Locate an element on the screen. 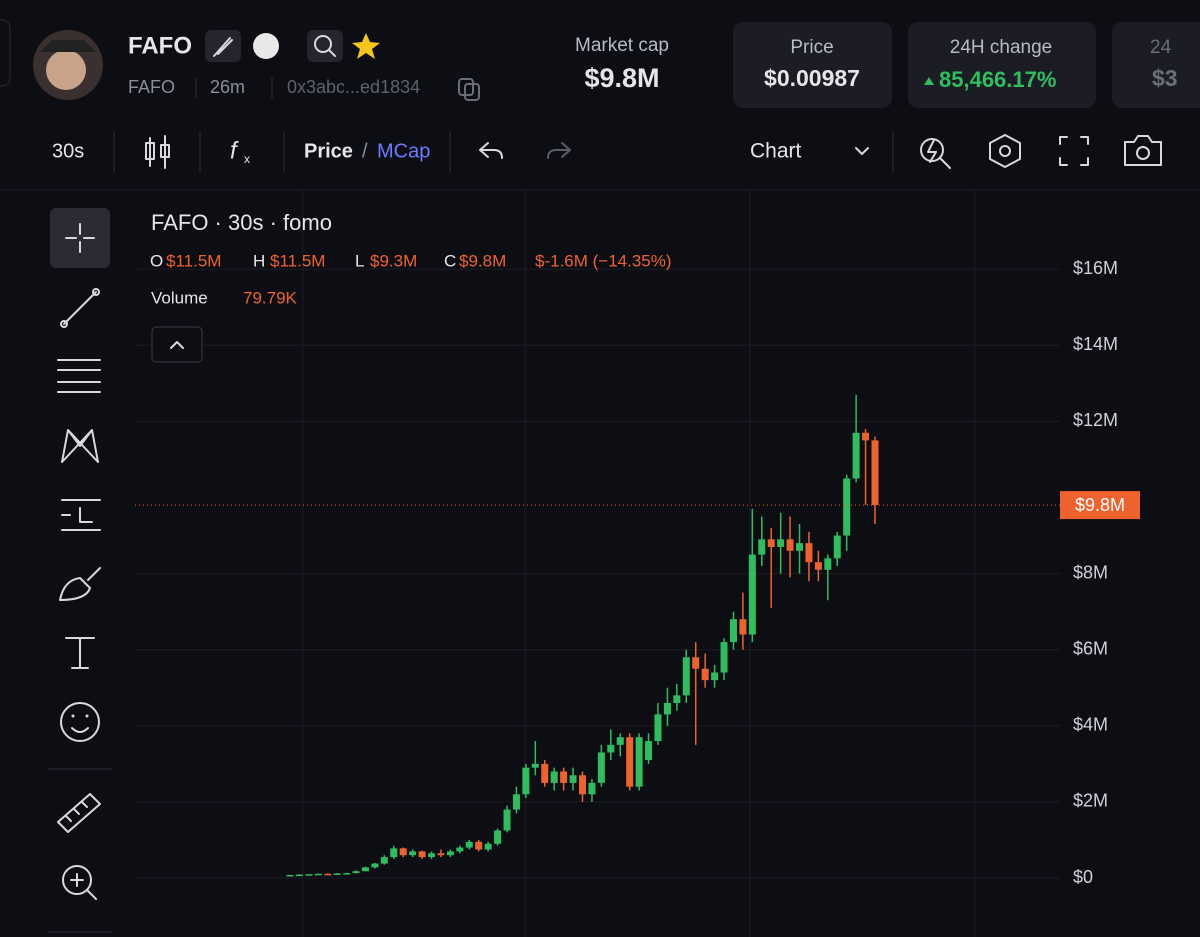 The height and width of the screenshot is (937, 1200). mcap-toggle: MCap is located at coordinates (403, 151).